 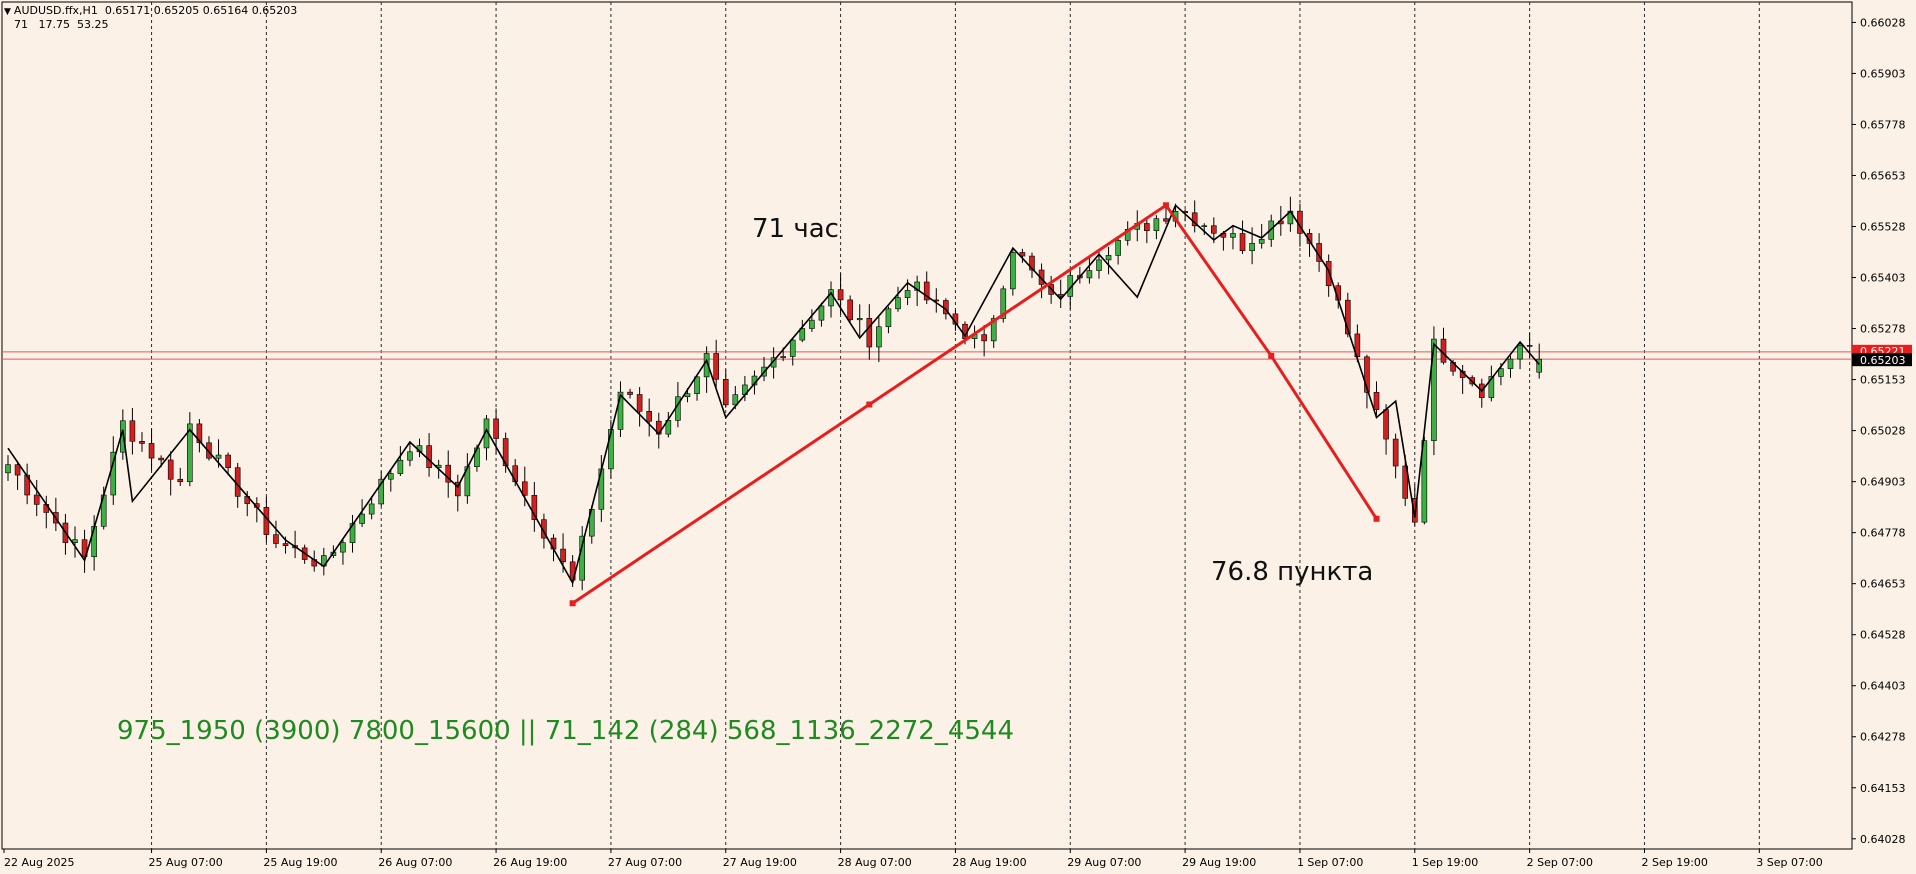 I want to click on x-tick-label: 26 Aug 07:00, so click(x=415, y=862).